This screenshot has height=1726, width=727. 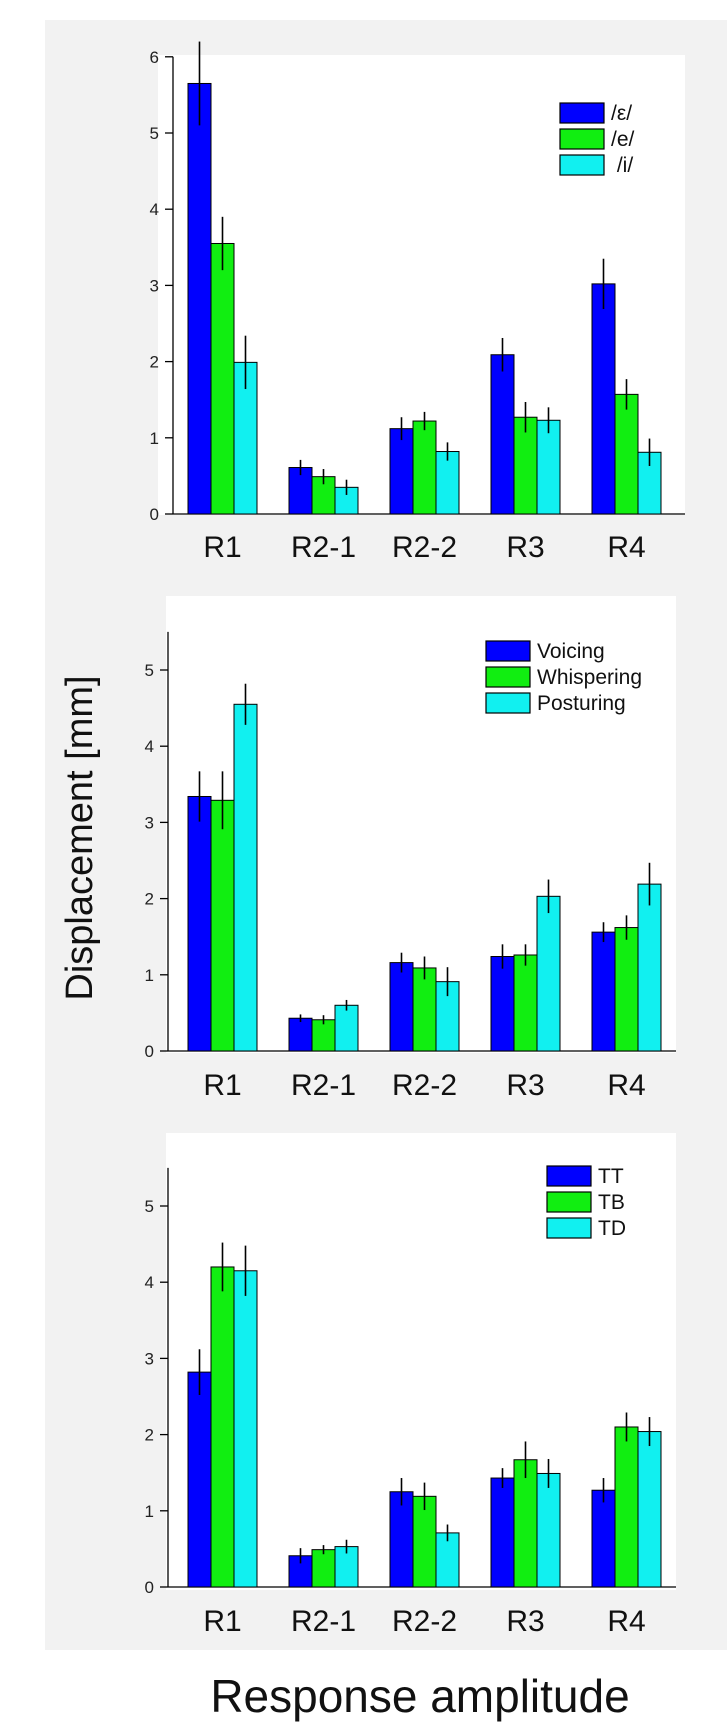 What do you see at coordinates (154, 57) in the screenshot?
I see `y-tick-label: 6` at bounding box center [154, 57].